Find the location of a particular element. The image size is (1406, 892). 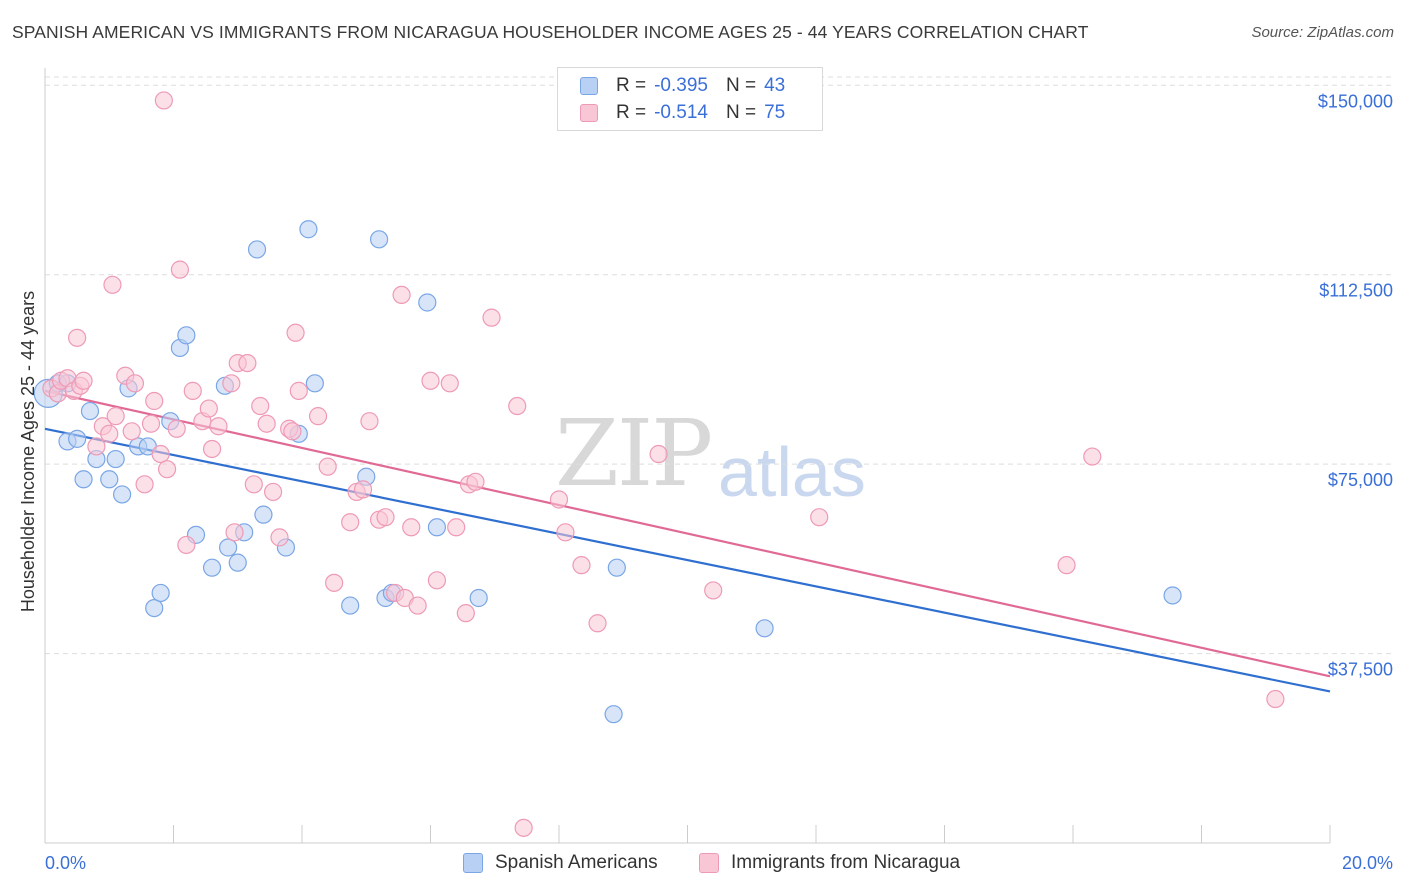

bottom-legend-swatch-blue is located at coordinates (473, 863).